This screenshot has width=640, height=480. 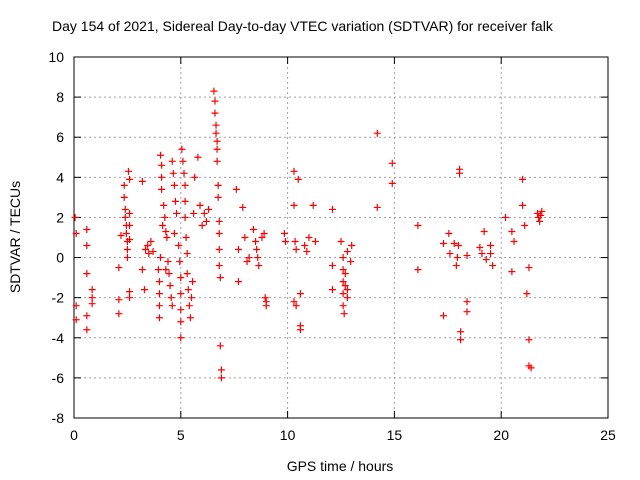 I want to click on y-tick-label: 0, so click(x=60, y=258).